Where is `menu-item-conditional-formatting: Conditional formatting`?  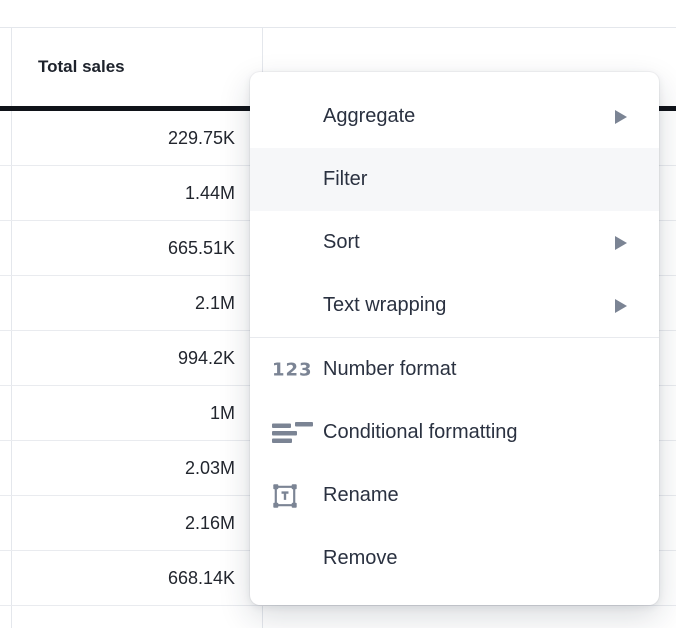
menu-item-conditional-formatting: Conditional formatting is located at coordinates (454, 432).